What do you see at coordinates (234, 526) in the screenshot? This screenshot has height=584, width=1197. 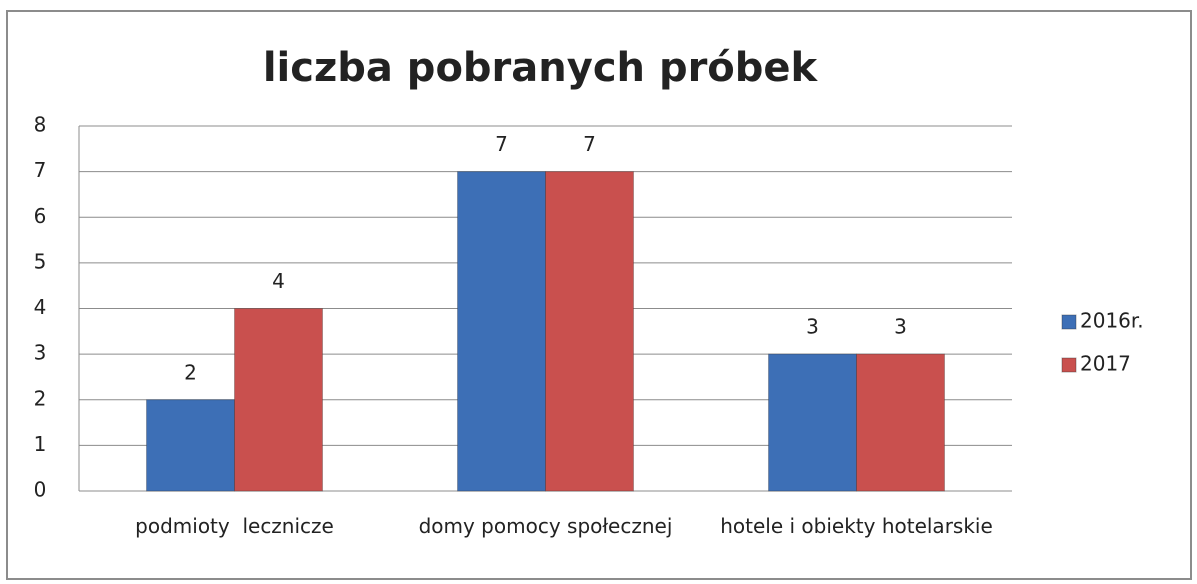 I see `x-tick-label: podmioty lecznicze` at bounding box center [234, 526].